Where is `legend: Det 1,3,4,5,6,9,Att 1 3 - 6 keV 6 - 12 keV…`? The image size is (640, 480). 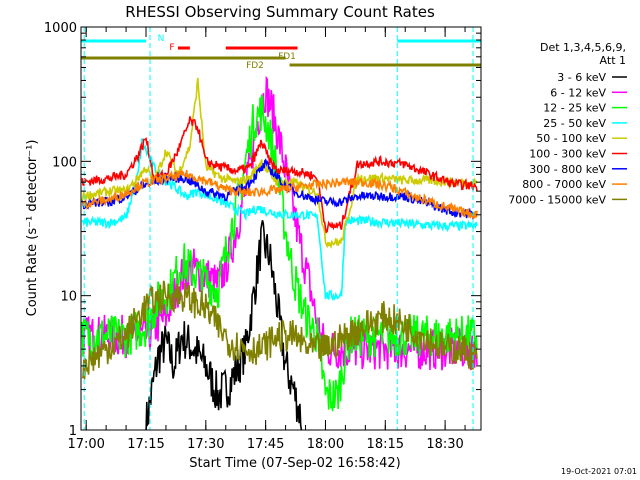
legend: Det 1,3,4,5,6,9,Att 1 3 - 6 keV 6 - 12 keV… is located at coordinates (567, 123).